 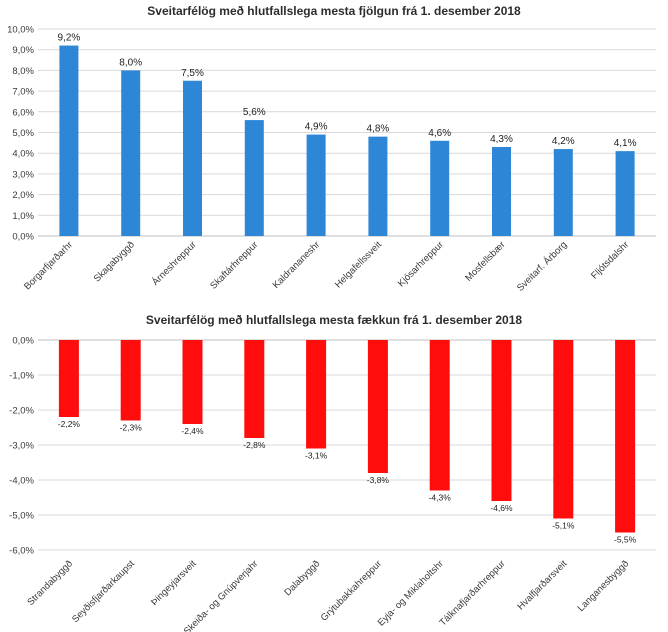 I want to click on c1-data-label: 9,2%, so click(x=69, y=38).